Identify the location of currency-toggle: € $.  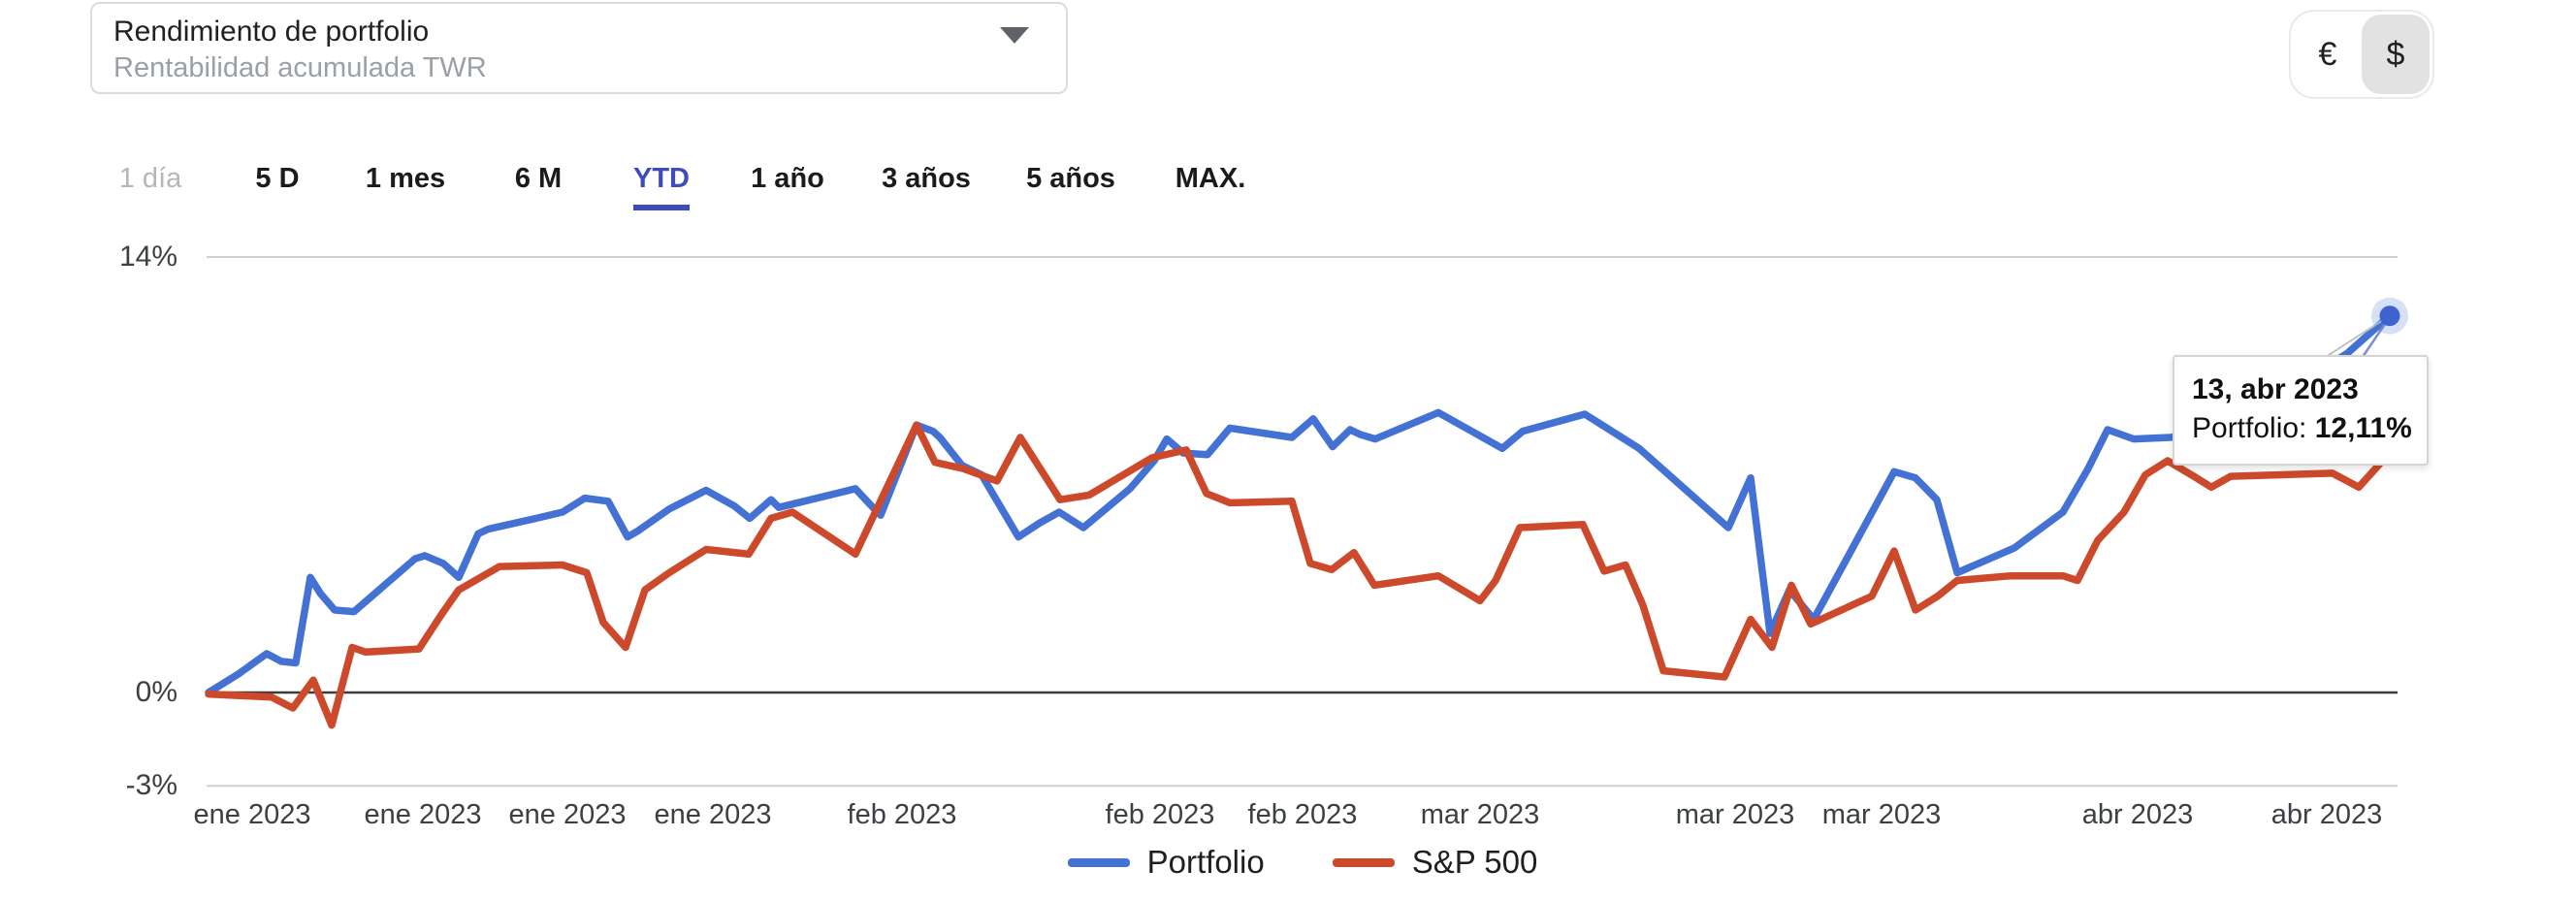
(2361, 54).